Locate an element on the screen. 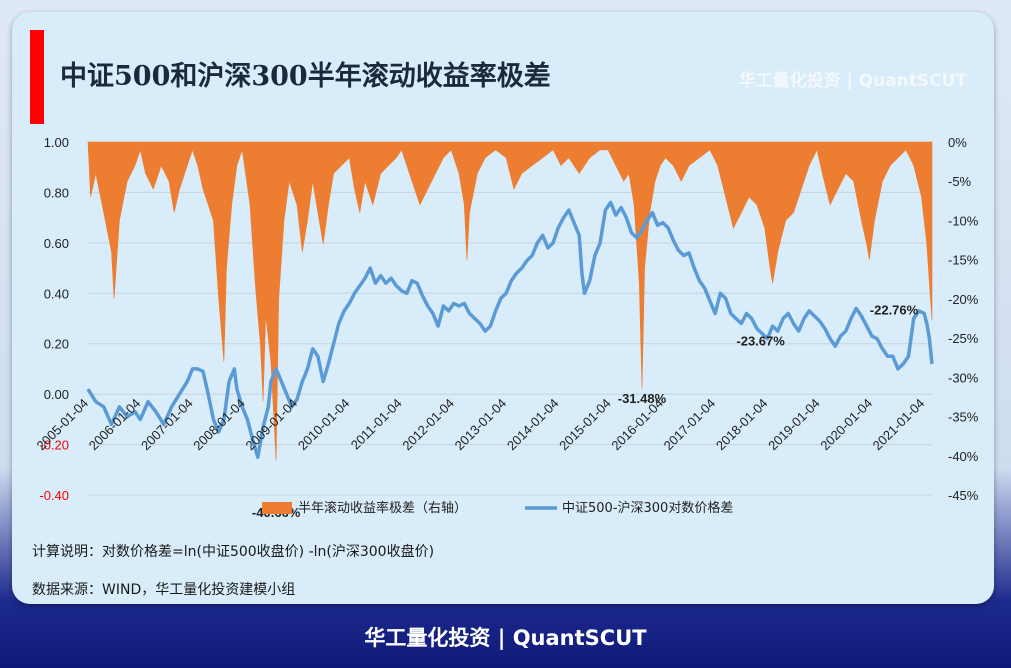  left-tick-label: 0.40 is located at coordinates (56, 293).